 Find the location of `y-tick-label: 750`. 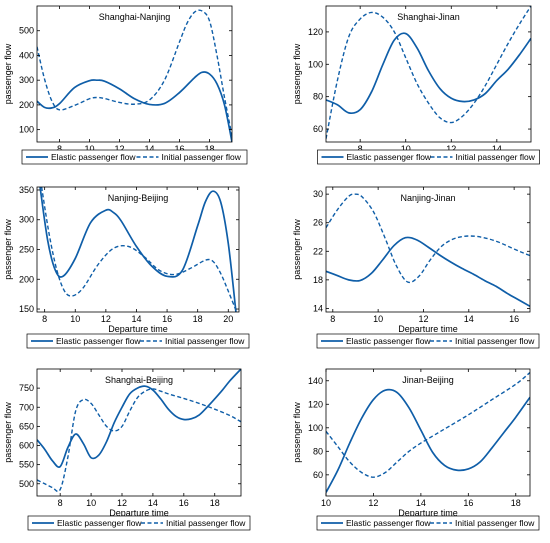

y-tick-label: 750 is located at coordinates (26, 388).